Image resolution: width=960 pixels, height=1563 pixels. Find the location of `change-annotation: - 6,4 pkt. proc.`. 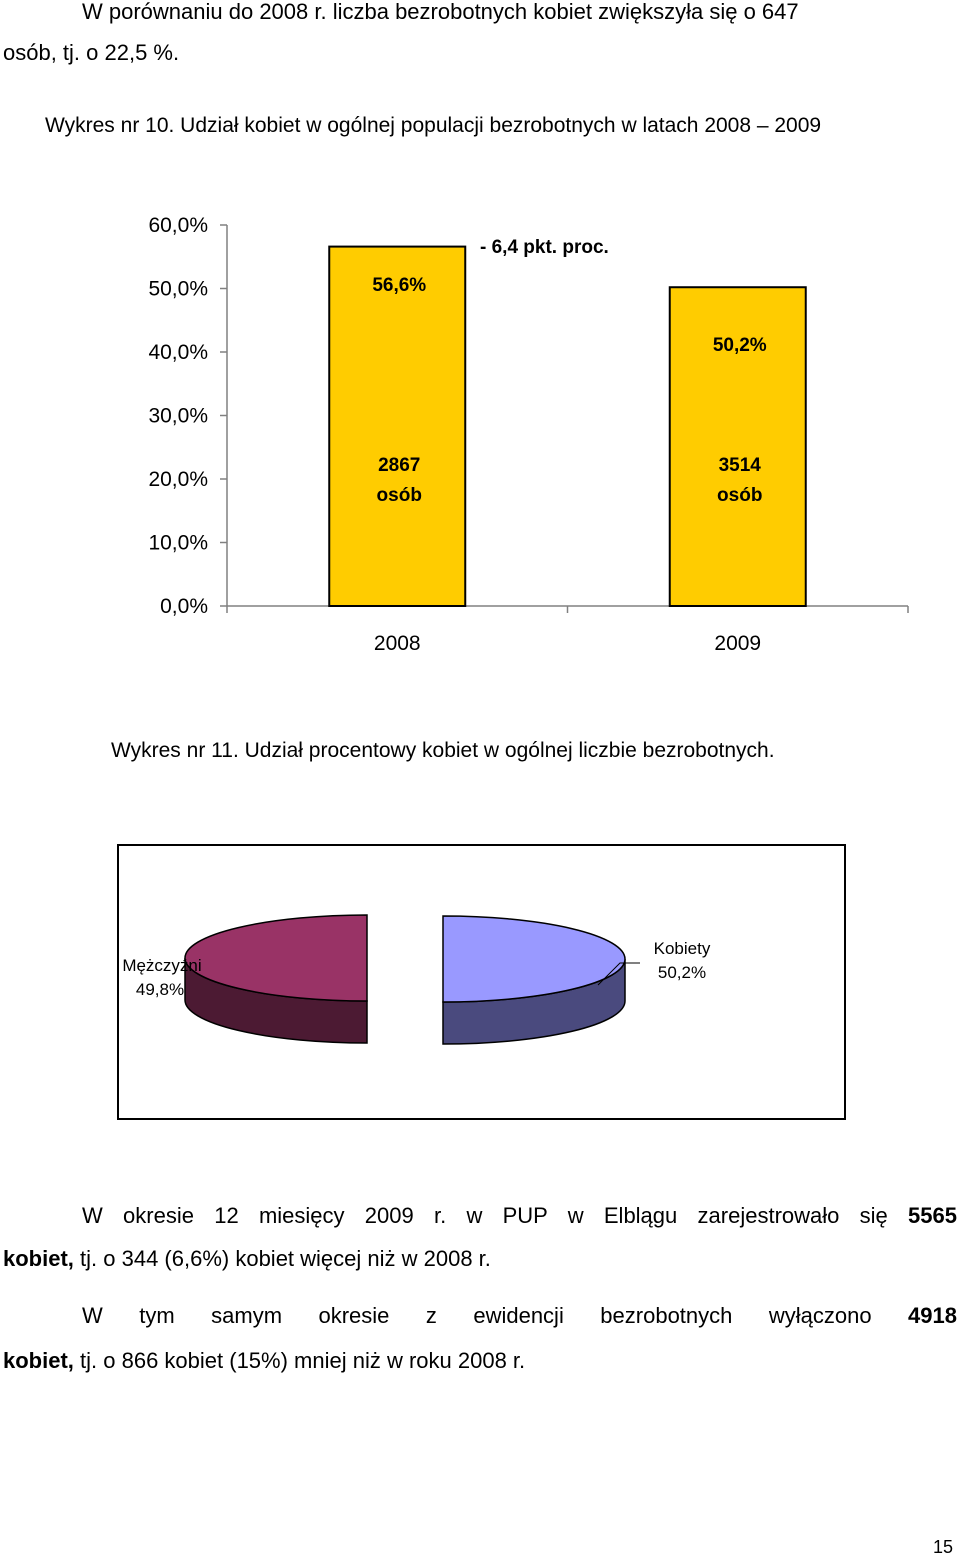

change-annotation: - 6,4 pkt. proc. is located at coordinates (544, 247).